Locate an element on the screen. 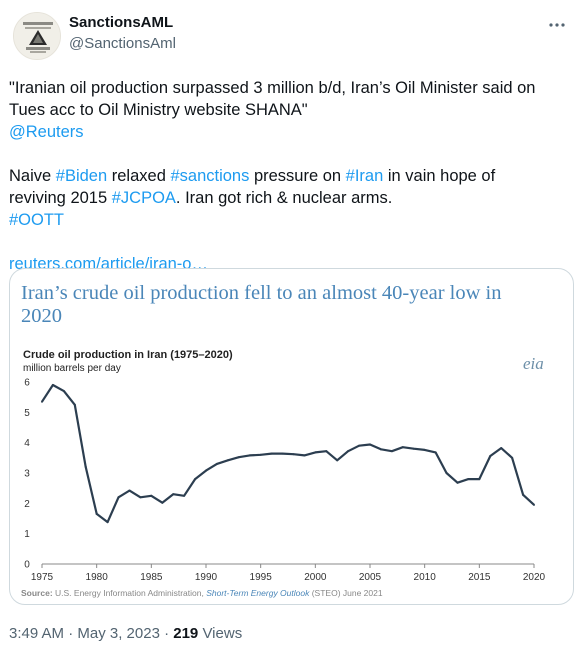 The width and height of the screenshot is (584, 650). x-tick-label: 2010 is located at coordinates (425, 577).